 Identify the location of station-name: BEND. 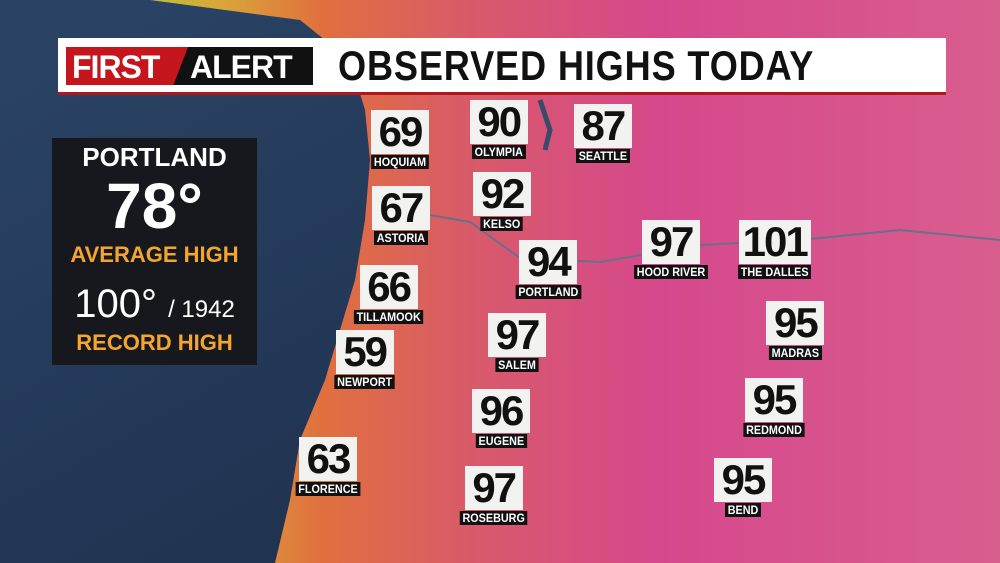
(742, 510).